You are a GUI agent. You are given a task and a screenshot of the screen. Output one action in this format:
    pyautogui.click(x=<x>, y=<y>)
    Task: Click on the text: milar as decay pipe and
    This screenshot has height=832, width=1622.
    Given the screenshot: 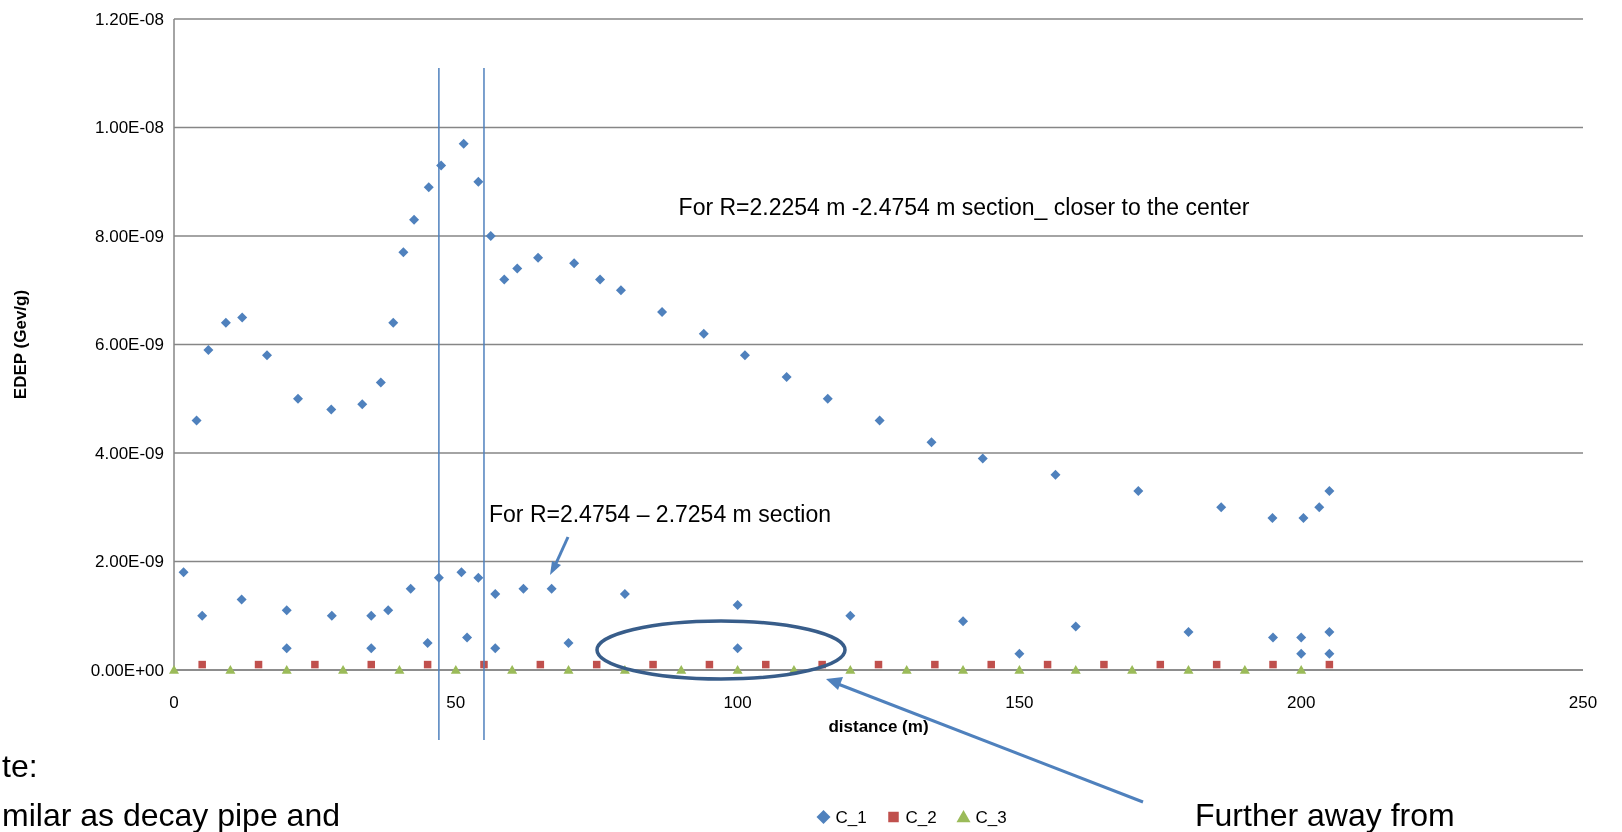 What is the action you would take?
    pyautogui.click(x=171, y=814)
    